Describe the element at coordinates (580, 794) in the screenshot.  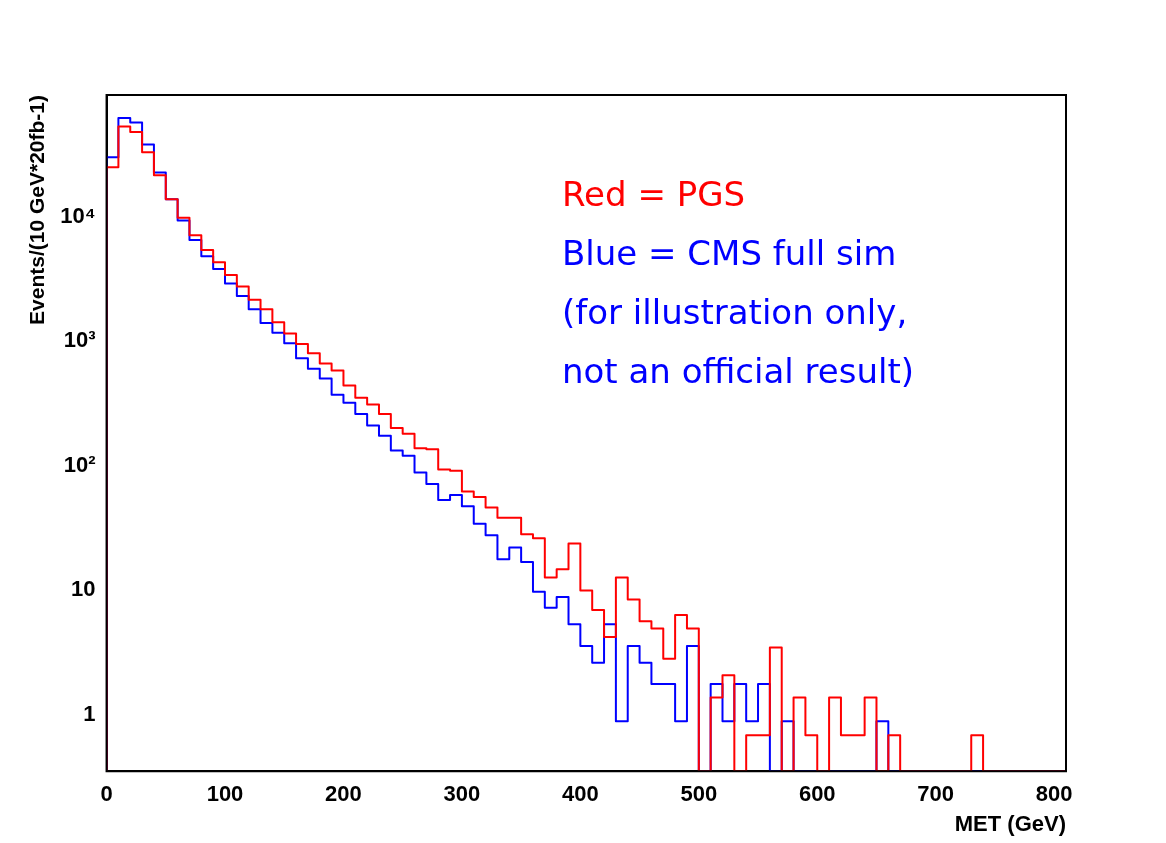
I see `x-tick-label: 400` at that location.